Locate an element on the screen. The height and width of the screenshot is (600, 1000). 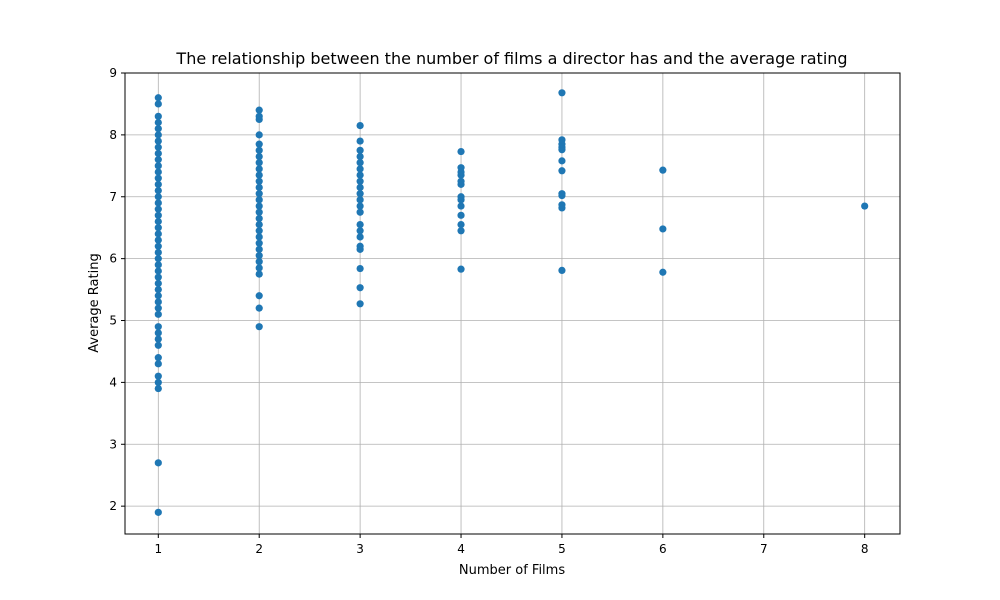
x-axis-label: Number of Films is located at coordinates (512, 570).